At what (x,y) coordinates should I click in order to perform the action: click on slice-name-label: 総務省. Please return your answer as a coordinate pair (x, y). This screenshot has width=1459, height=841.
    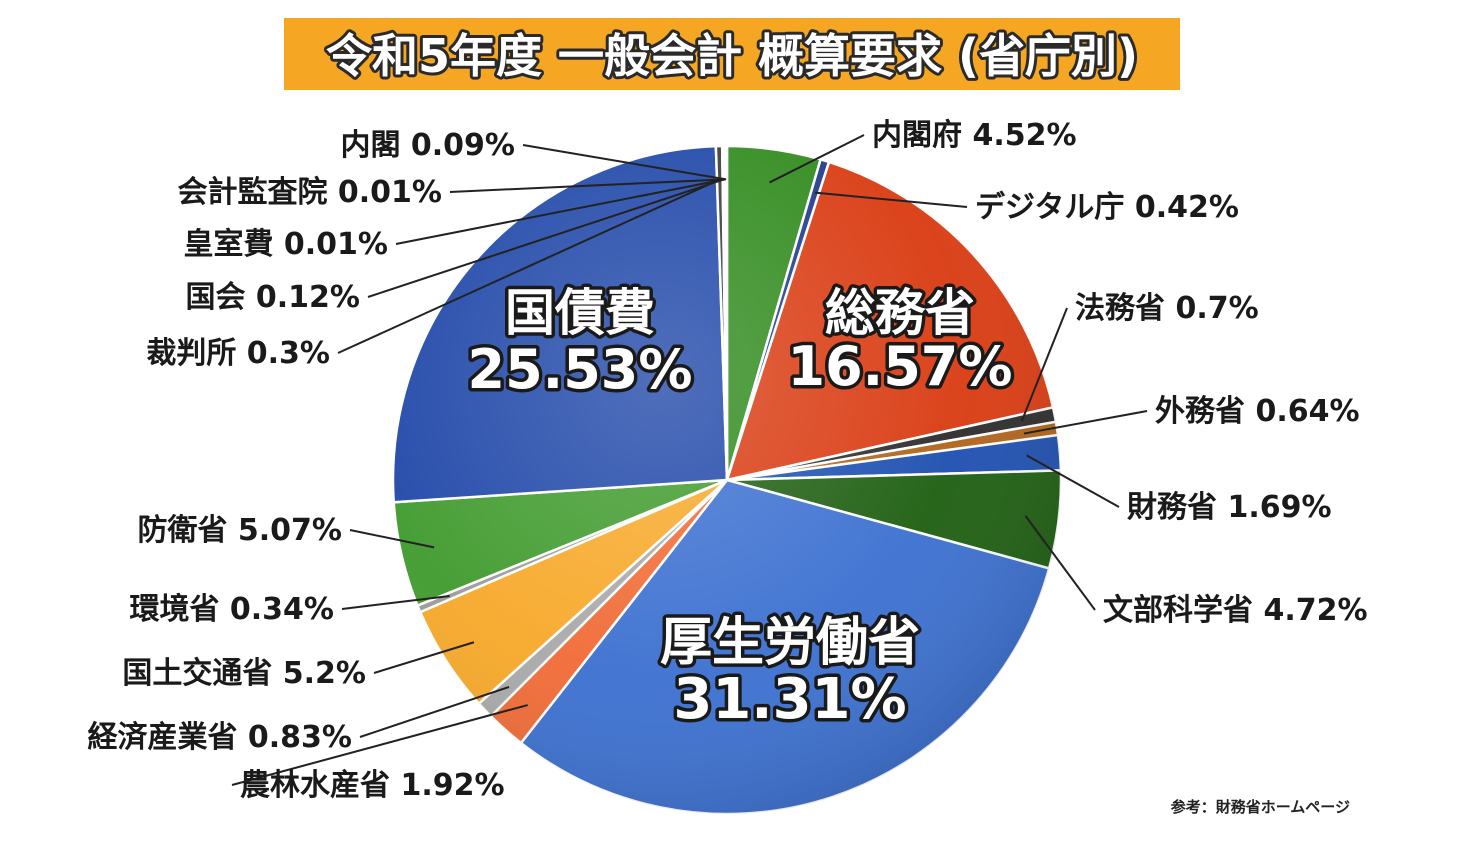
    Looking at the image, I should click on (900, 313).